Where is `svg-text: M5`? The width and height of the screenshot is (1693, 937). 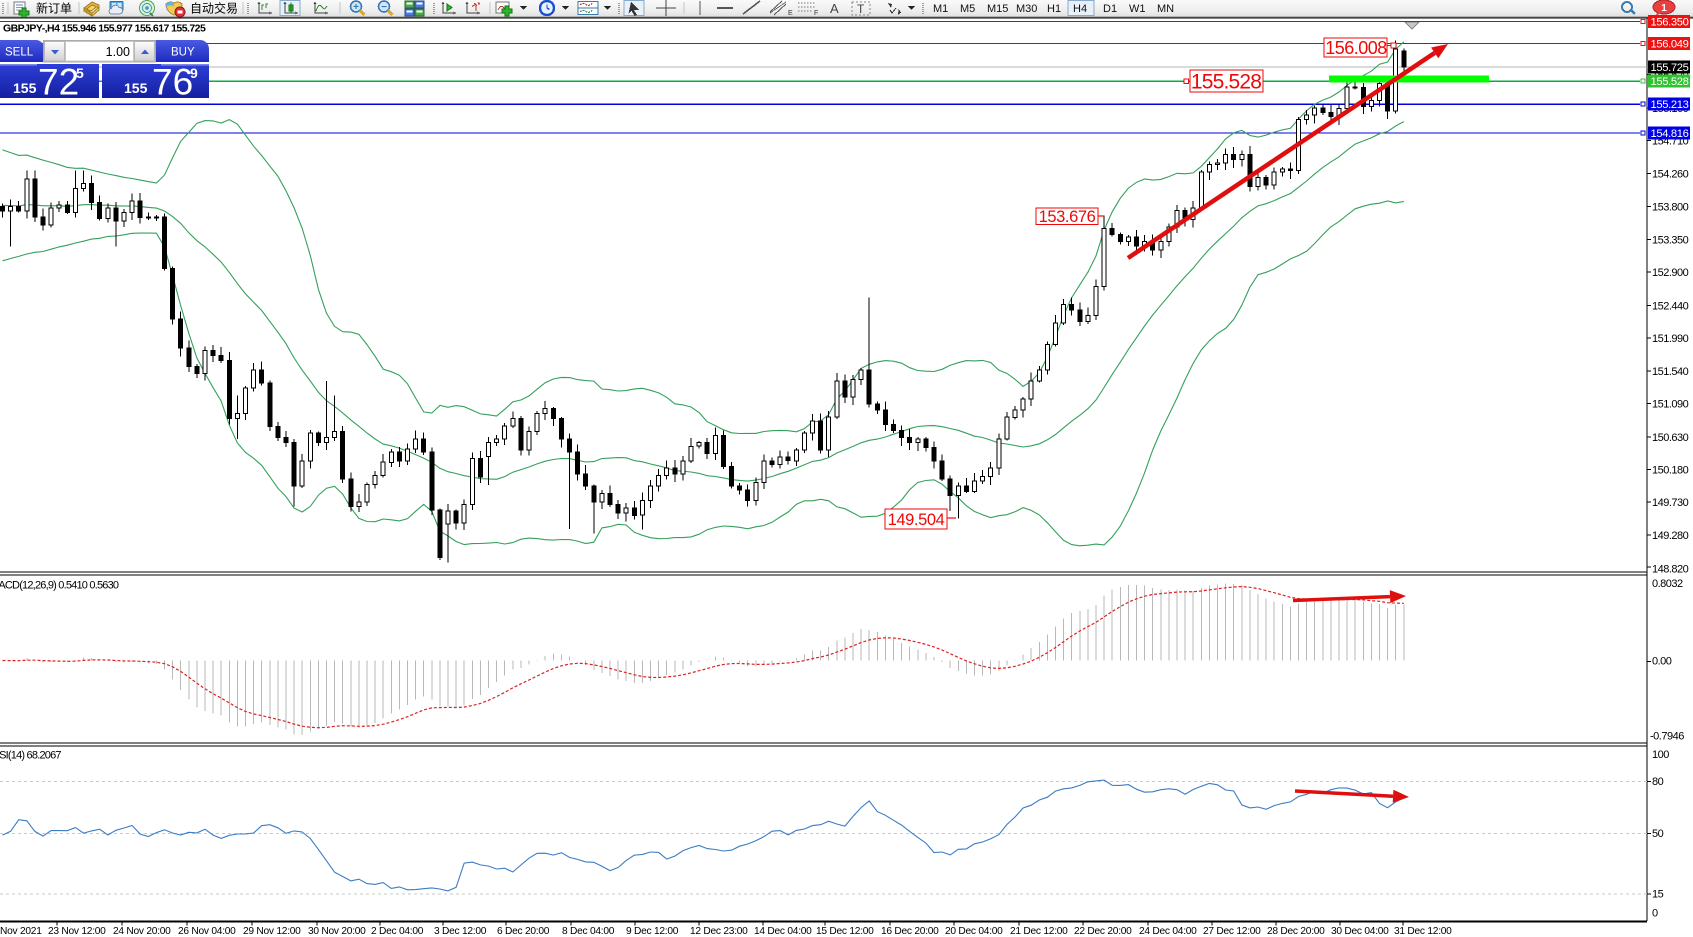 svg-text: M5 is located at coordinates (967, 9).